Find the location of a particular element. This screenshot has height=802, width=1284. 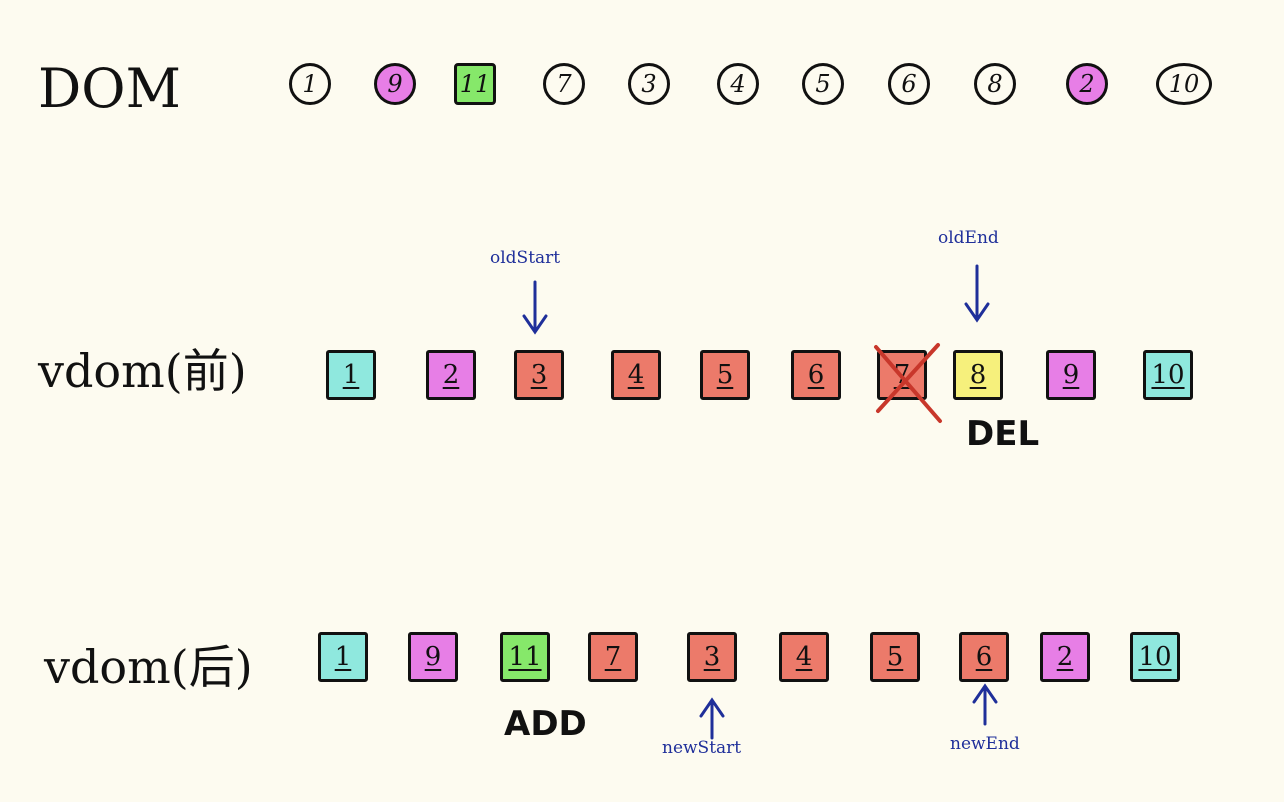

vdom-before-node-7: 7 is located at coordinates (908, 383).